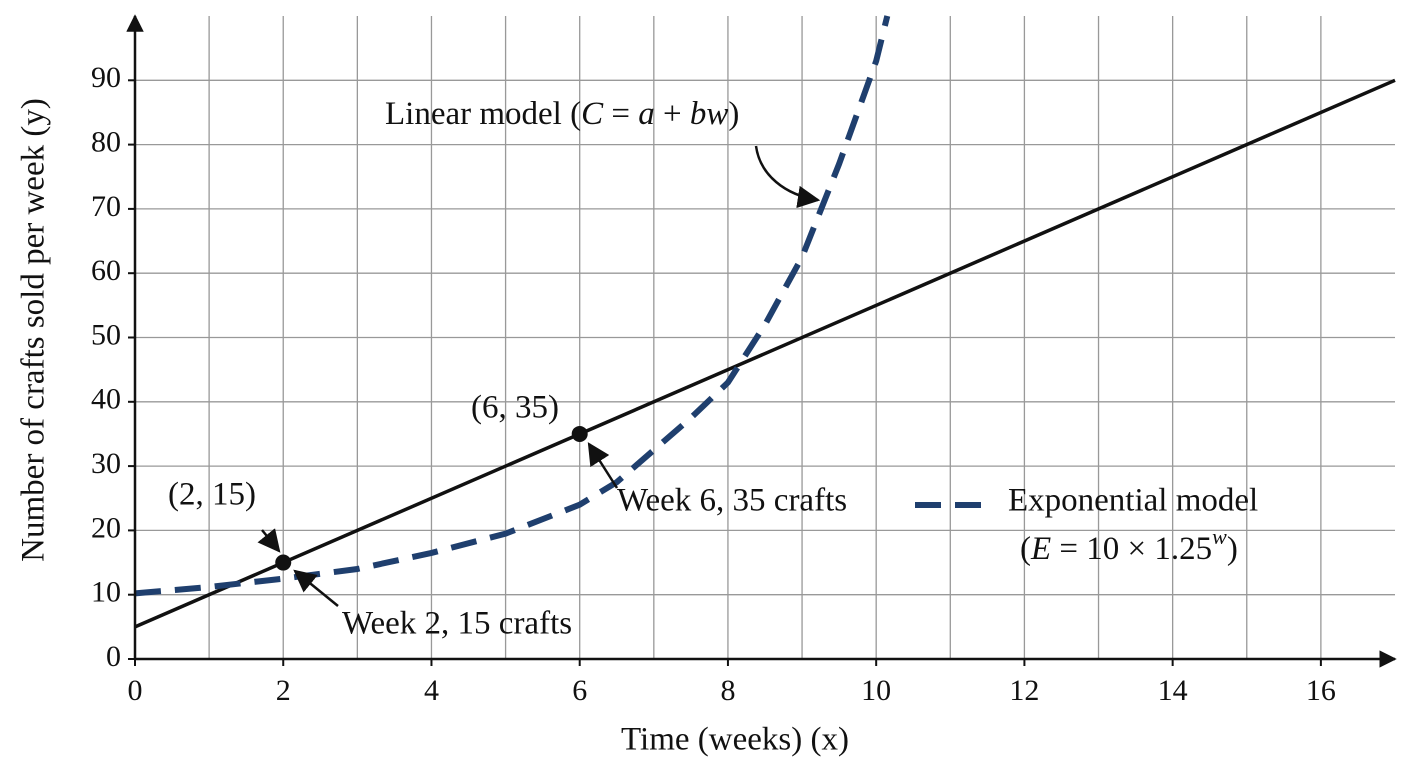  I want to click on label-part: +, so click(672, 114).